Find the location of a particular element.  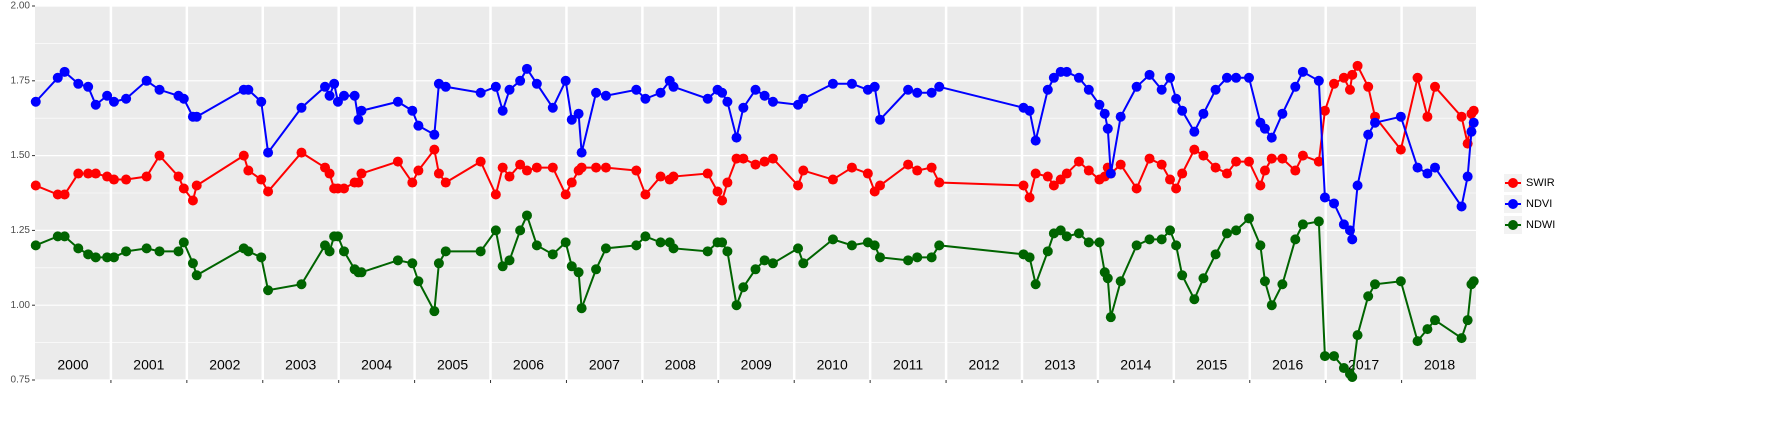

legend-label: NDWI is located at coordinates (1540, 225).